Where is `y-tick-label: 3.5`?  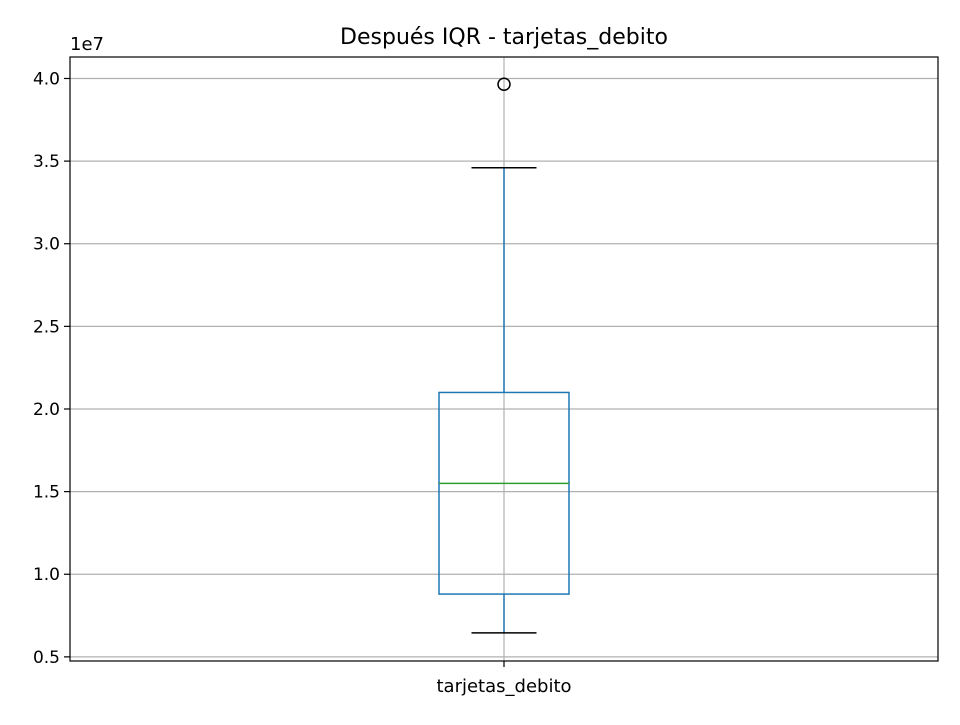 y-tick-label: 3.5 is located at coordinates (46, 162).